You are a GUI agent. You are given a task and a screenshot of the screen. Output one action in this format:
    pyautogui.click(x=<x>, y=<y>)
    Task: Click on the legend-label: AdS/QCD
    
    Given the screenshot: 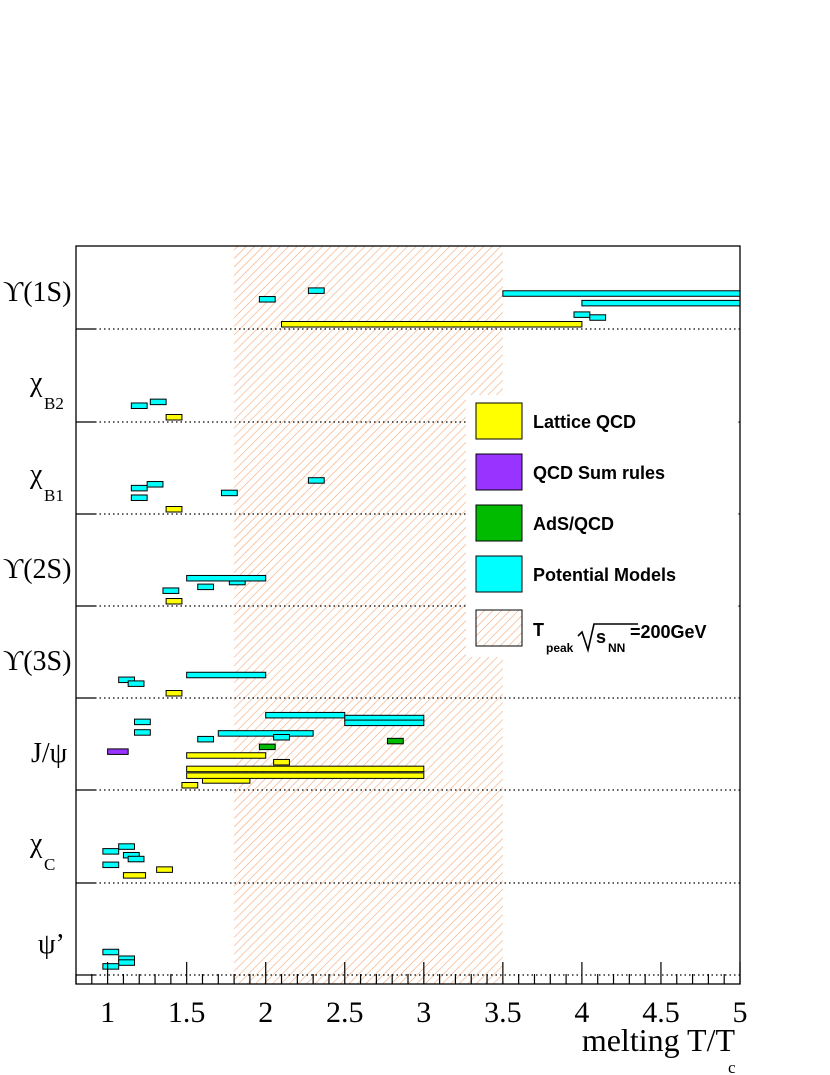 What is the action you would take?
    pyautogui.click(x=573, y=524)
    